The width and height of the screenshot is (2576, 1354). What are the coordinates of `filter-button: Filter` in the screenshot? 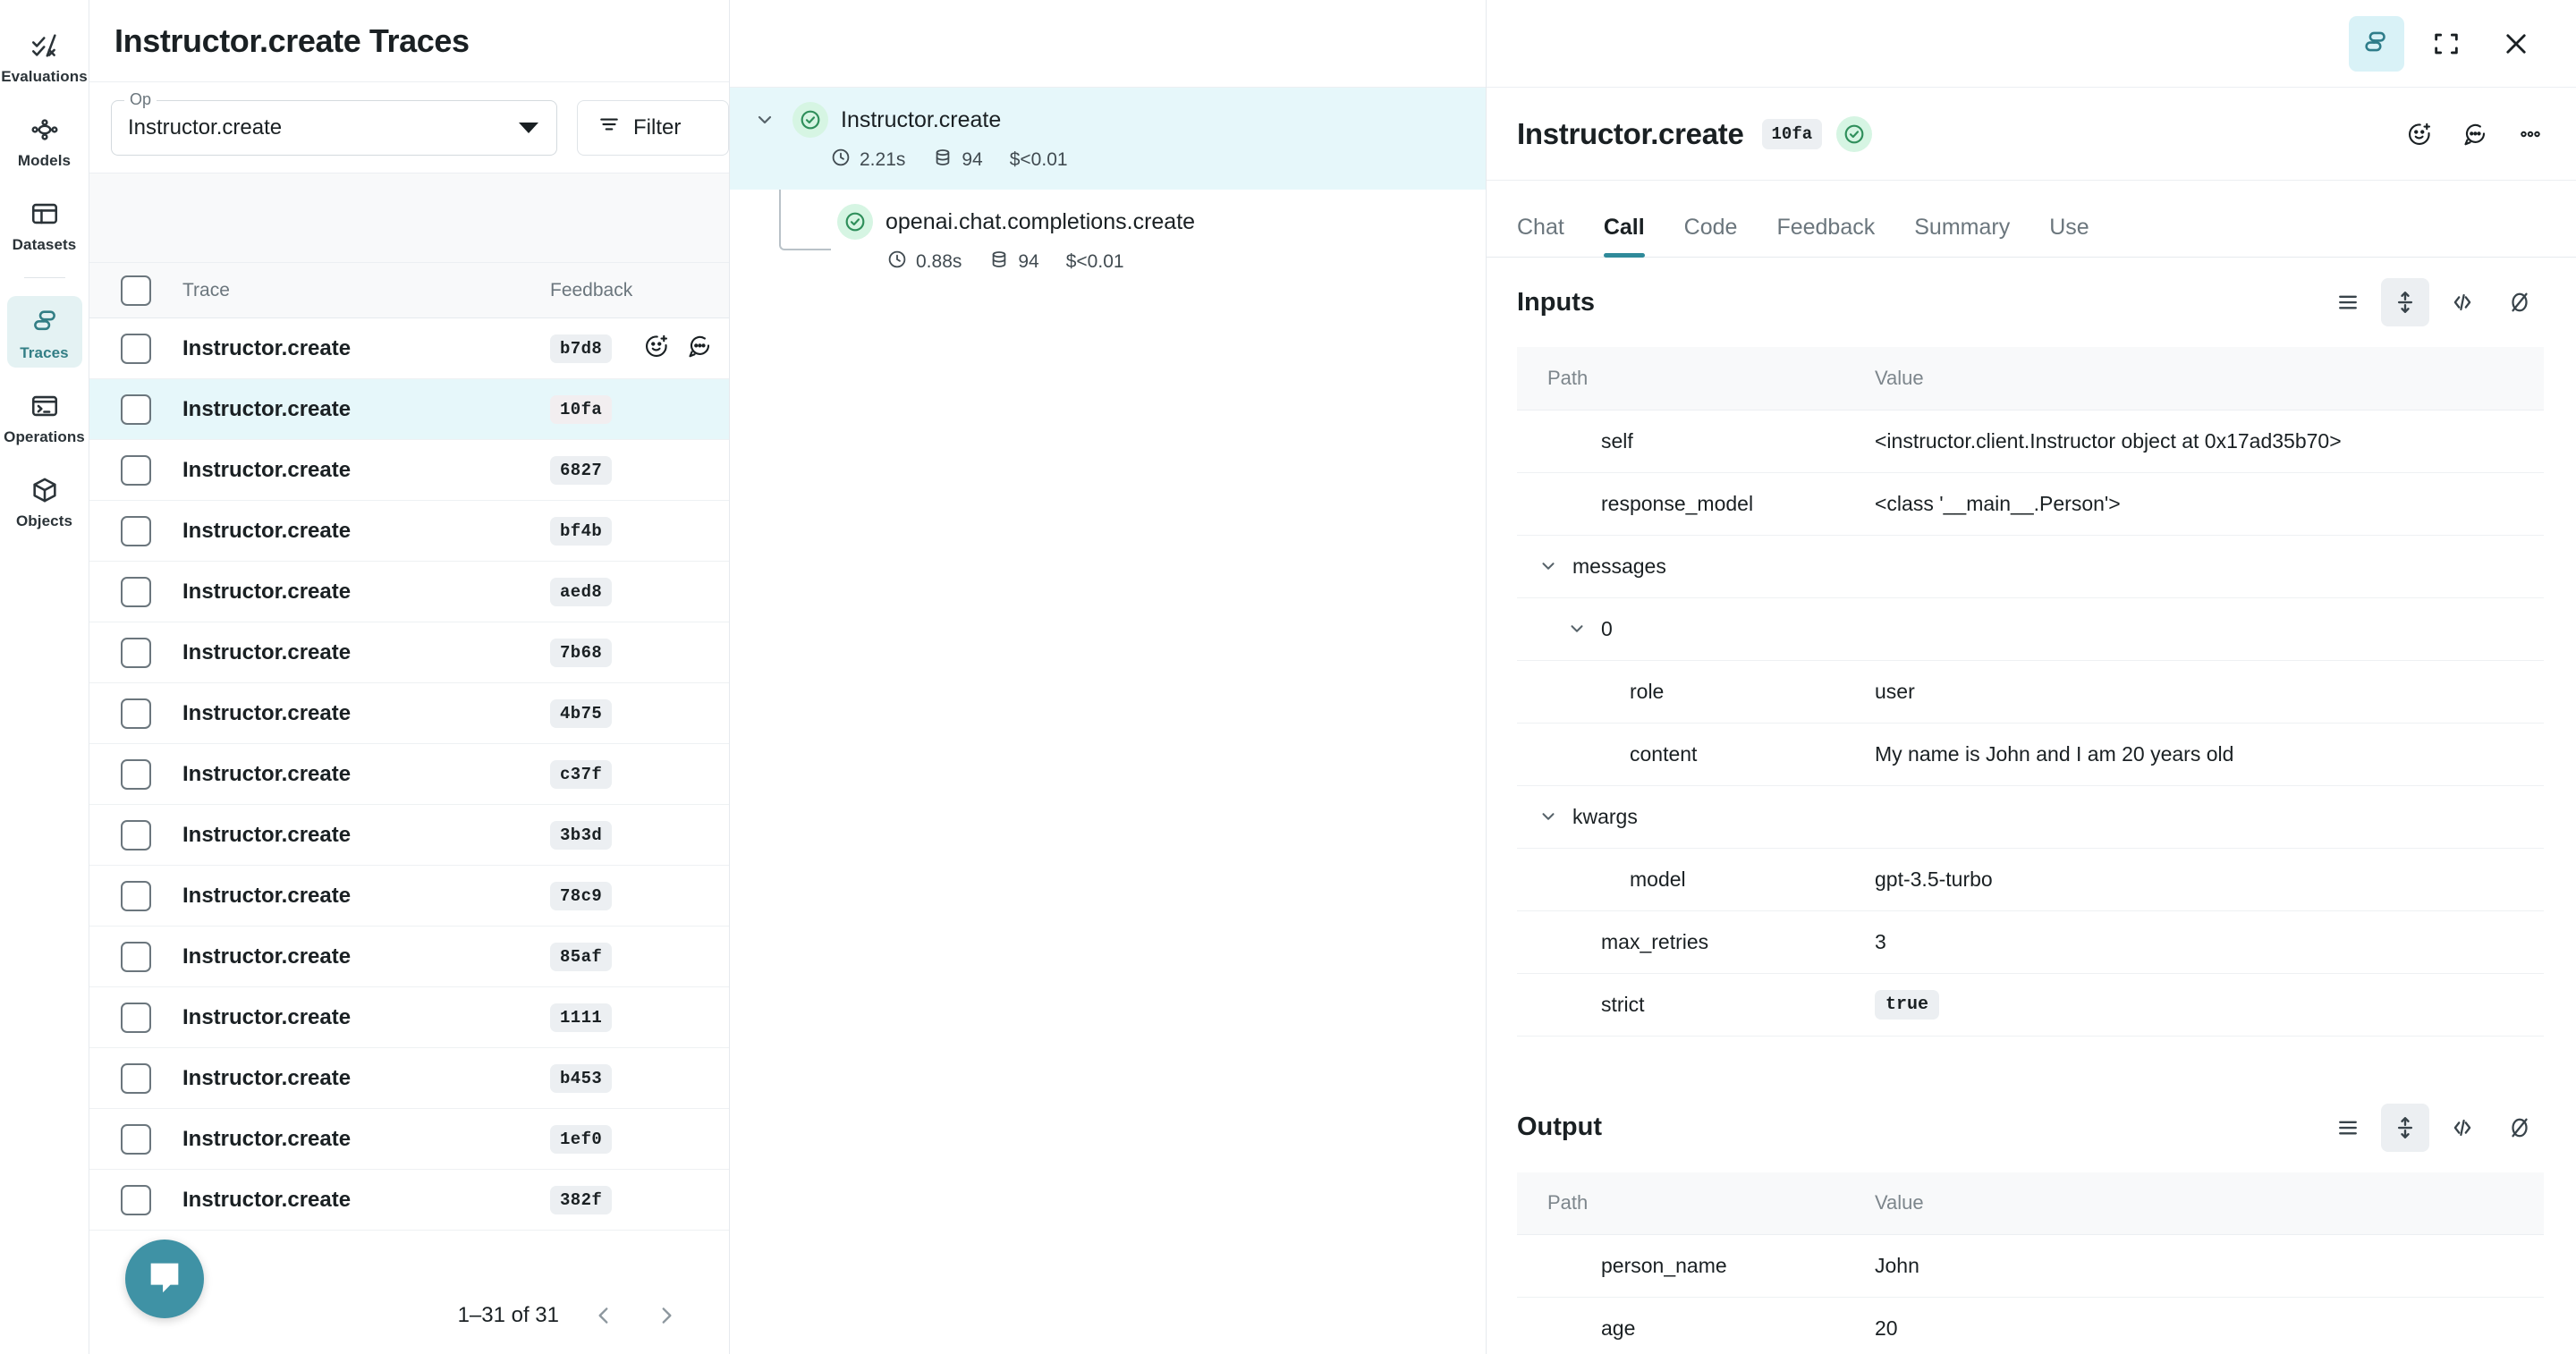 It's located at (653, 127).